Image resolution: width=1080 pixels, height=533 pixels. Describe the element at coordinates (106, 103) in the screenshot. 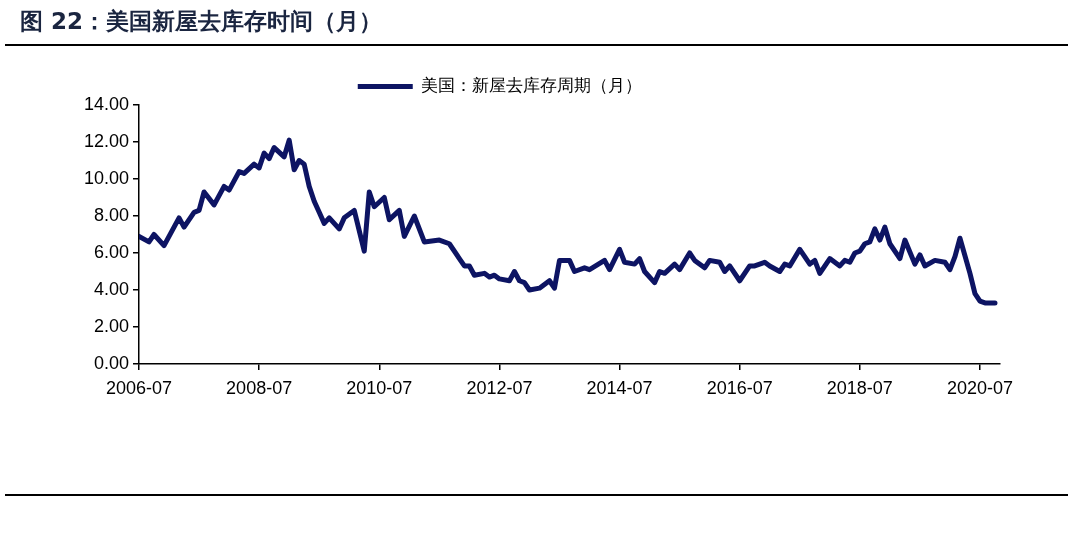

I see `y-tick-label: 14.00` at that location.